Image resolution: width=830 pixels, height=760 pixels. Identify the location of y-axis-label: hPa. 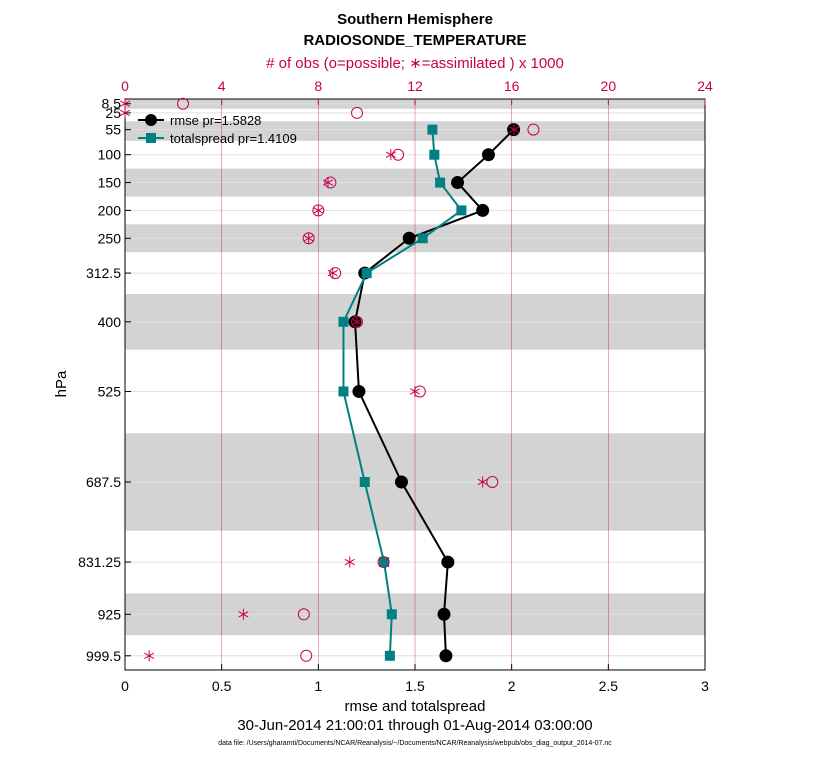
(61, 383).